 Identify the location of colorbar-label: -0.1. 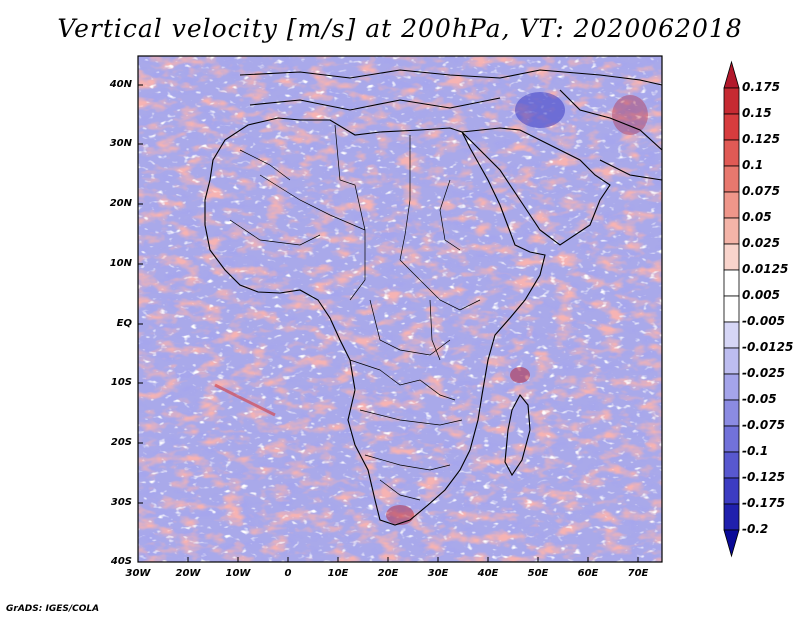
(755, 451).